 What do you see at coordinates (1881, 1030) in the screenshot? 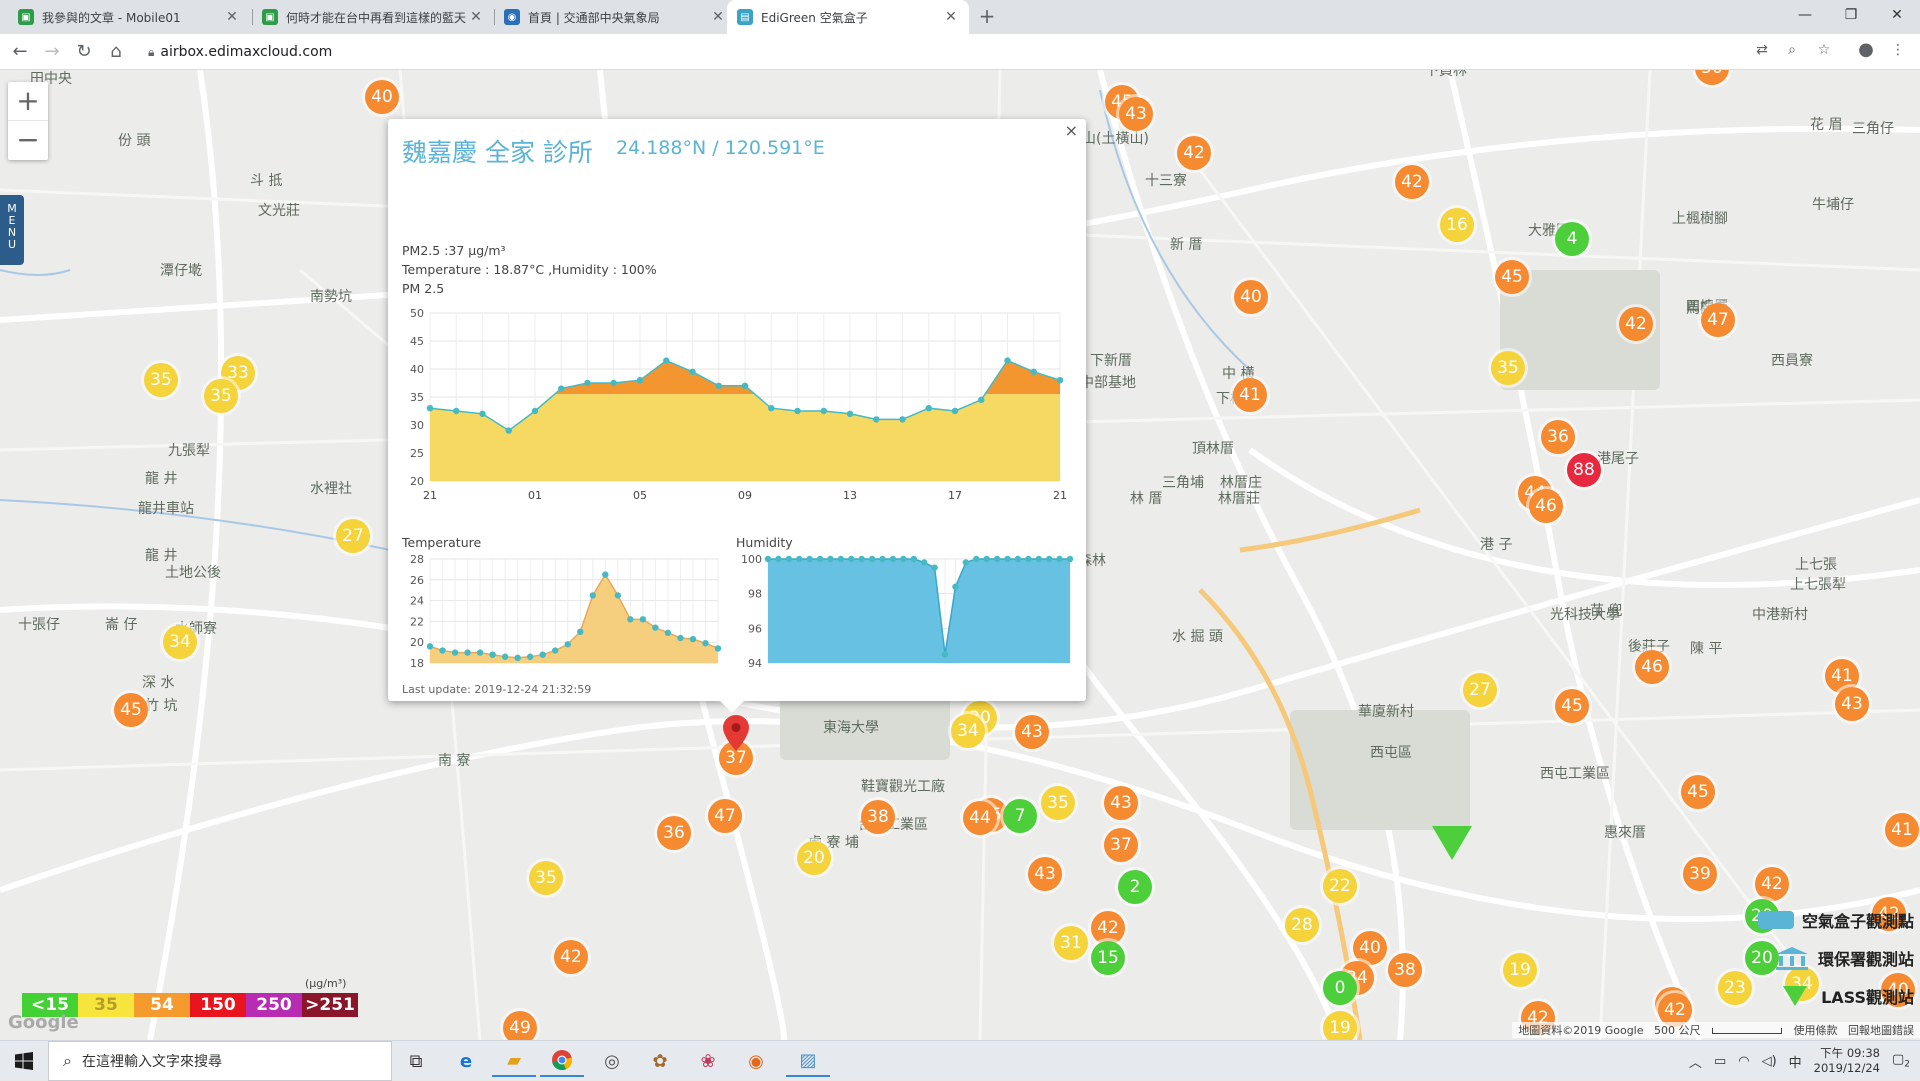
I see `report-error-link: 回報地圖錯誤` at bounding box center [1881, 1030].